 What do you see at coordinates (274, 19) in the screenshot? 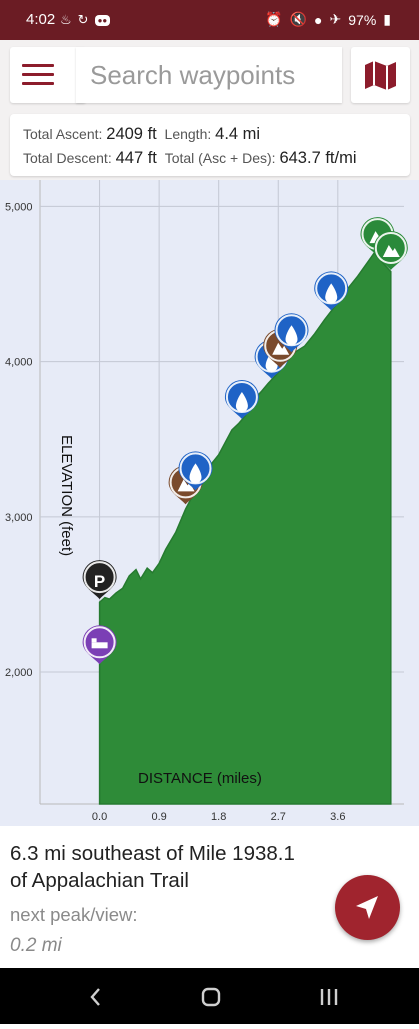
I see `alarm-icon: ⏰` at bounding box center [274, 19].